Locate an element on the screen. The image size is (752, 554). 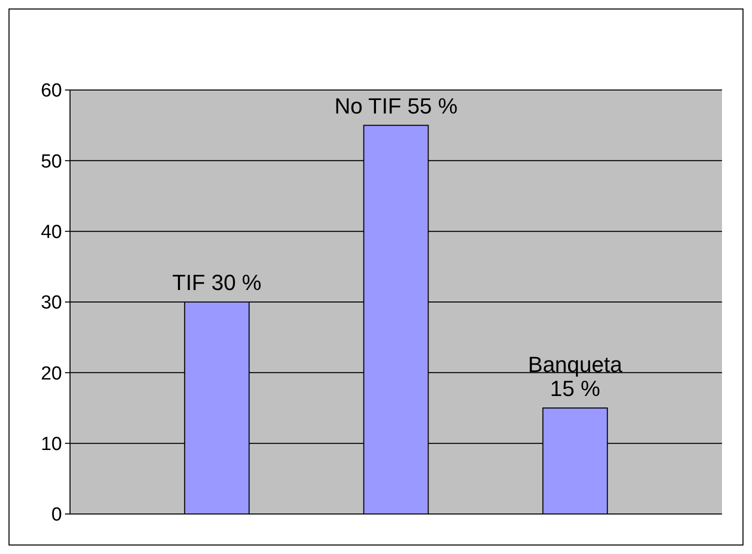
data-label: TIF 30 % is located at coordinates (217, 282).